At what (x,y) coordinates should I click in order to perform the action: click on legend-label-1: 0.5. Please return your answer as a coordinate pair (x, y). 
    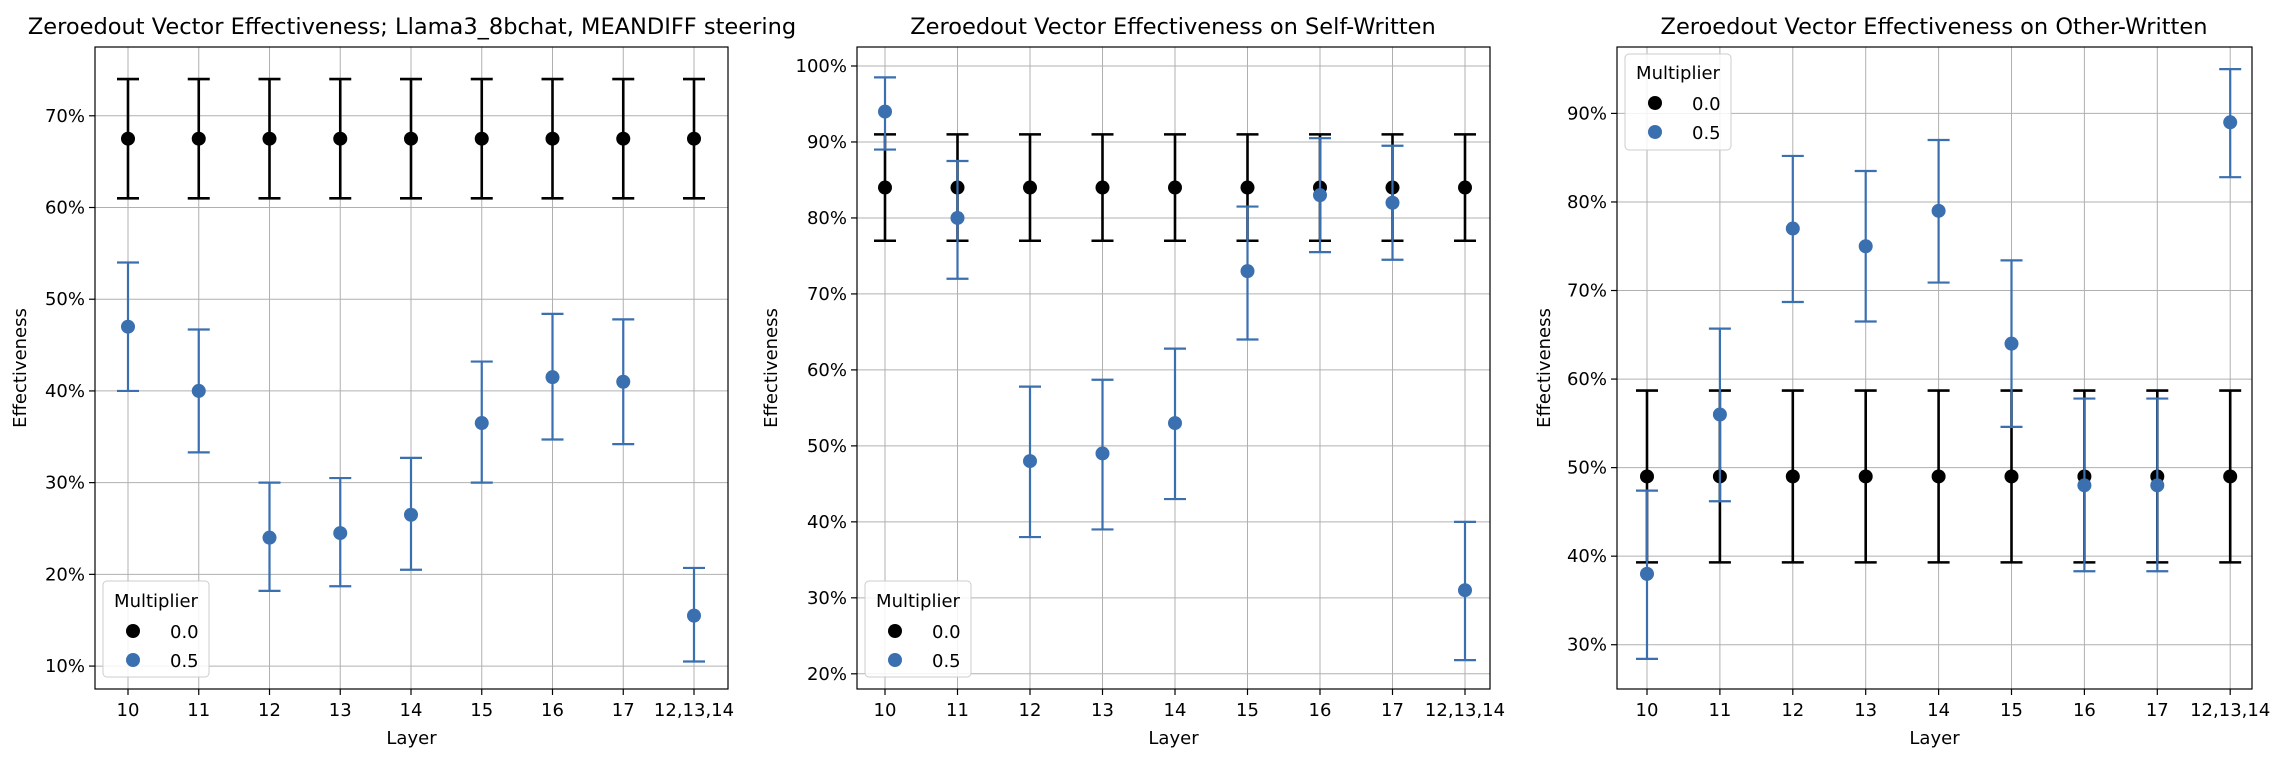
    Looking at the image, I should click on (184, 661).